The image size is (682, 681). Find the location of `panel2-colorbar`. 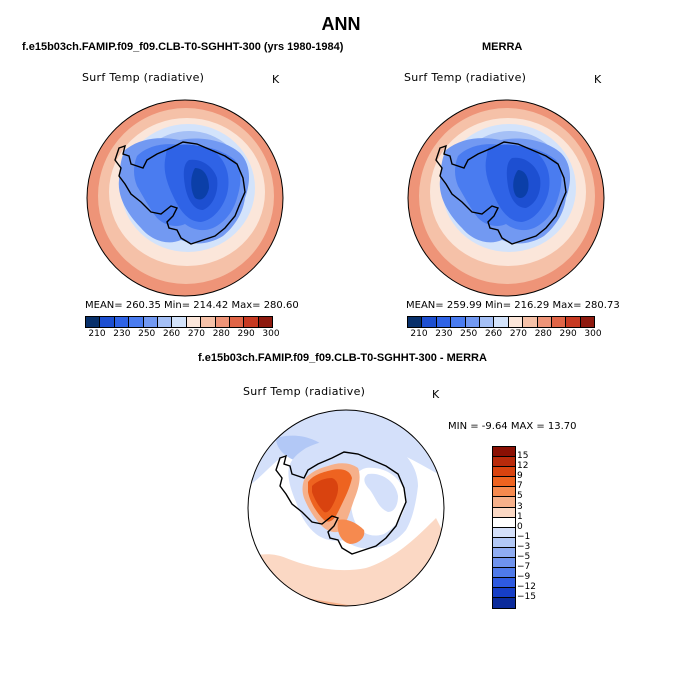

panel2-colorbar is located at coordinates (501, 322).